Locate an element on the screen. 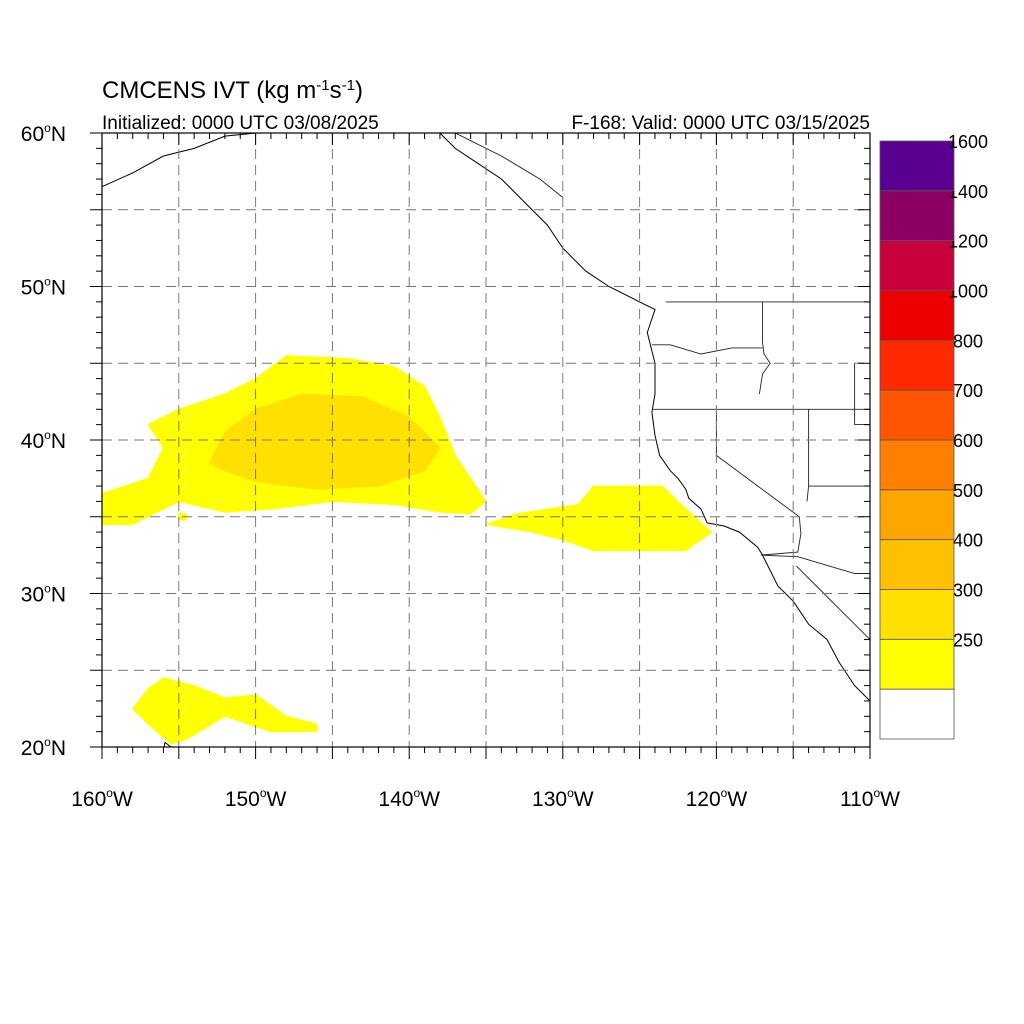 This screenshot has height=1024, width=1024. figure-title: CMCENS IVT (kg m-1s-1) is located at coordinates (232, 91).